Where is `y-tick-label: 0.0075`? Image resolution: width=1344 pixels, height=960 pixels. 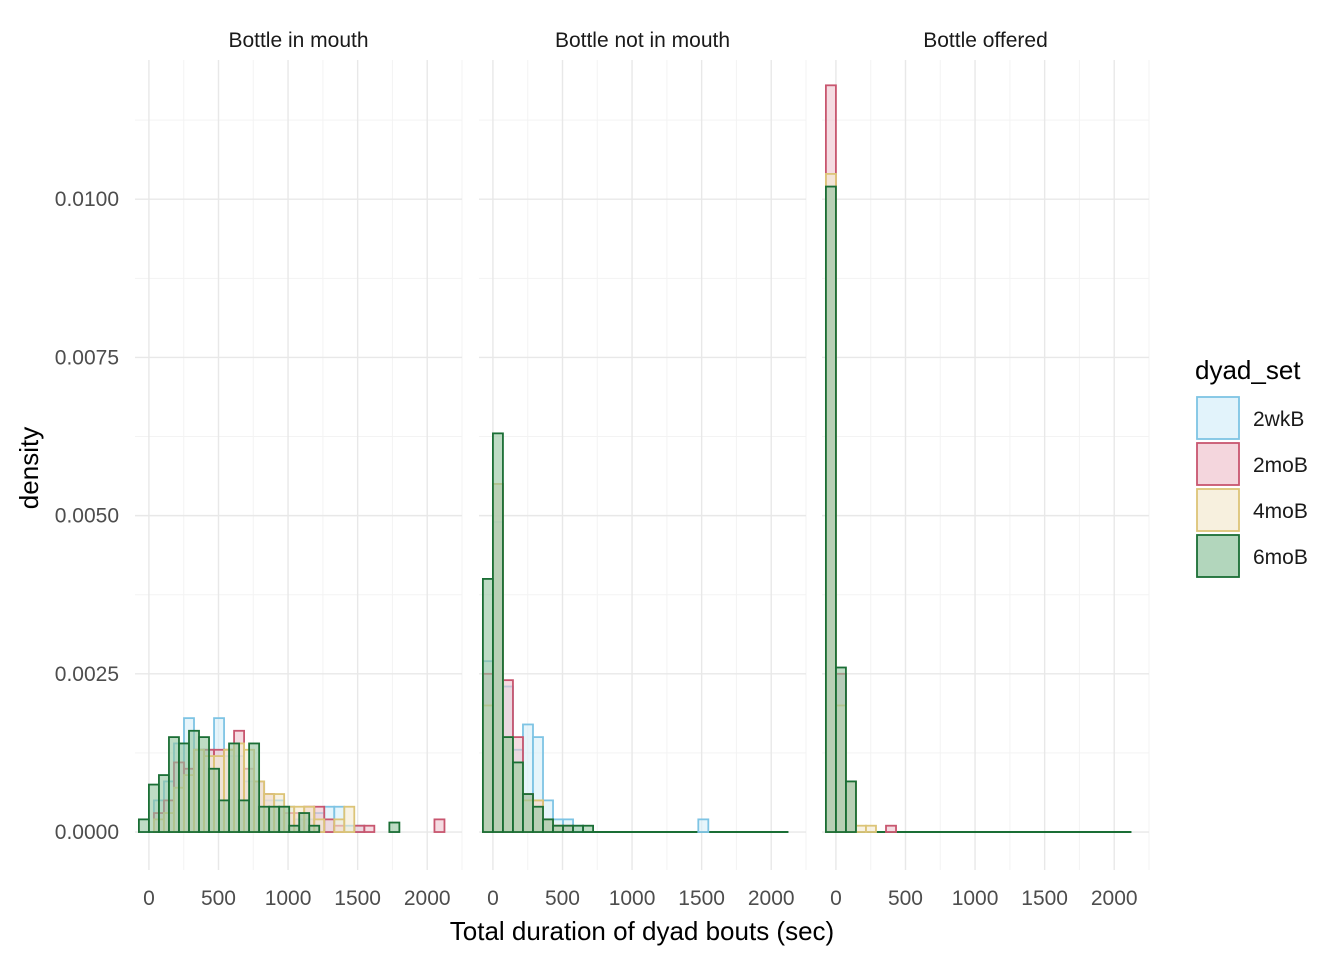 y-tick-label: 0.0075 is located at coordinates (87, 357).